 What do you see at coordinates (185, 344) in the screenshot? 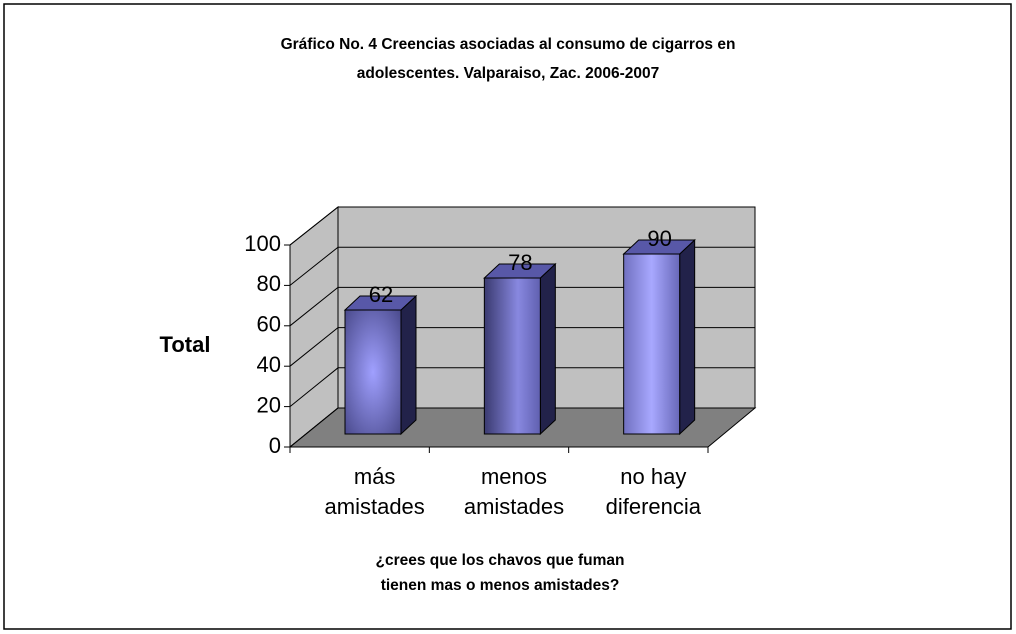
I see `y-axis-label: Total` at bounding box center [185, 344].